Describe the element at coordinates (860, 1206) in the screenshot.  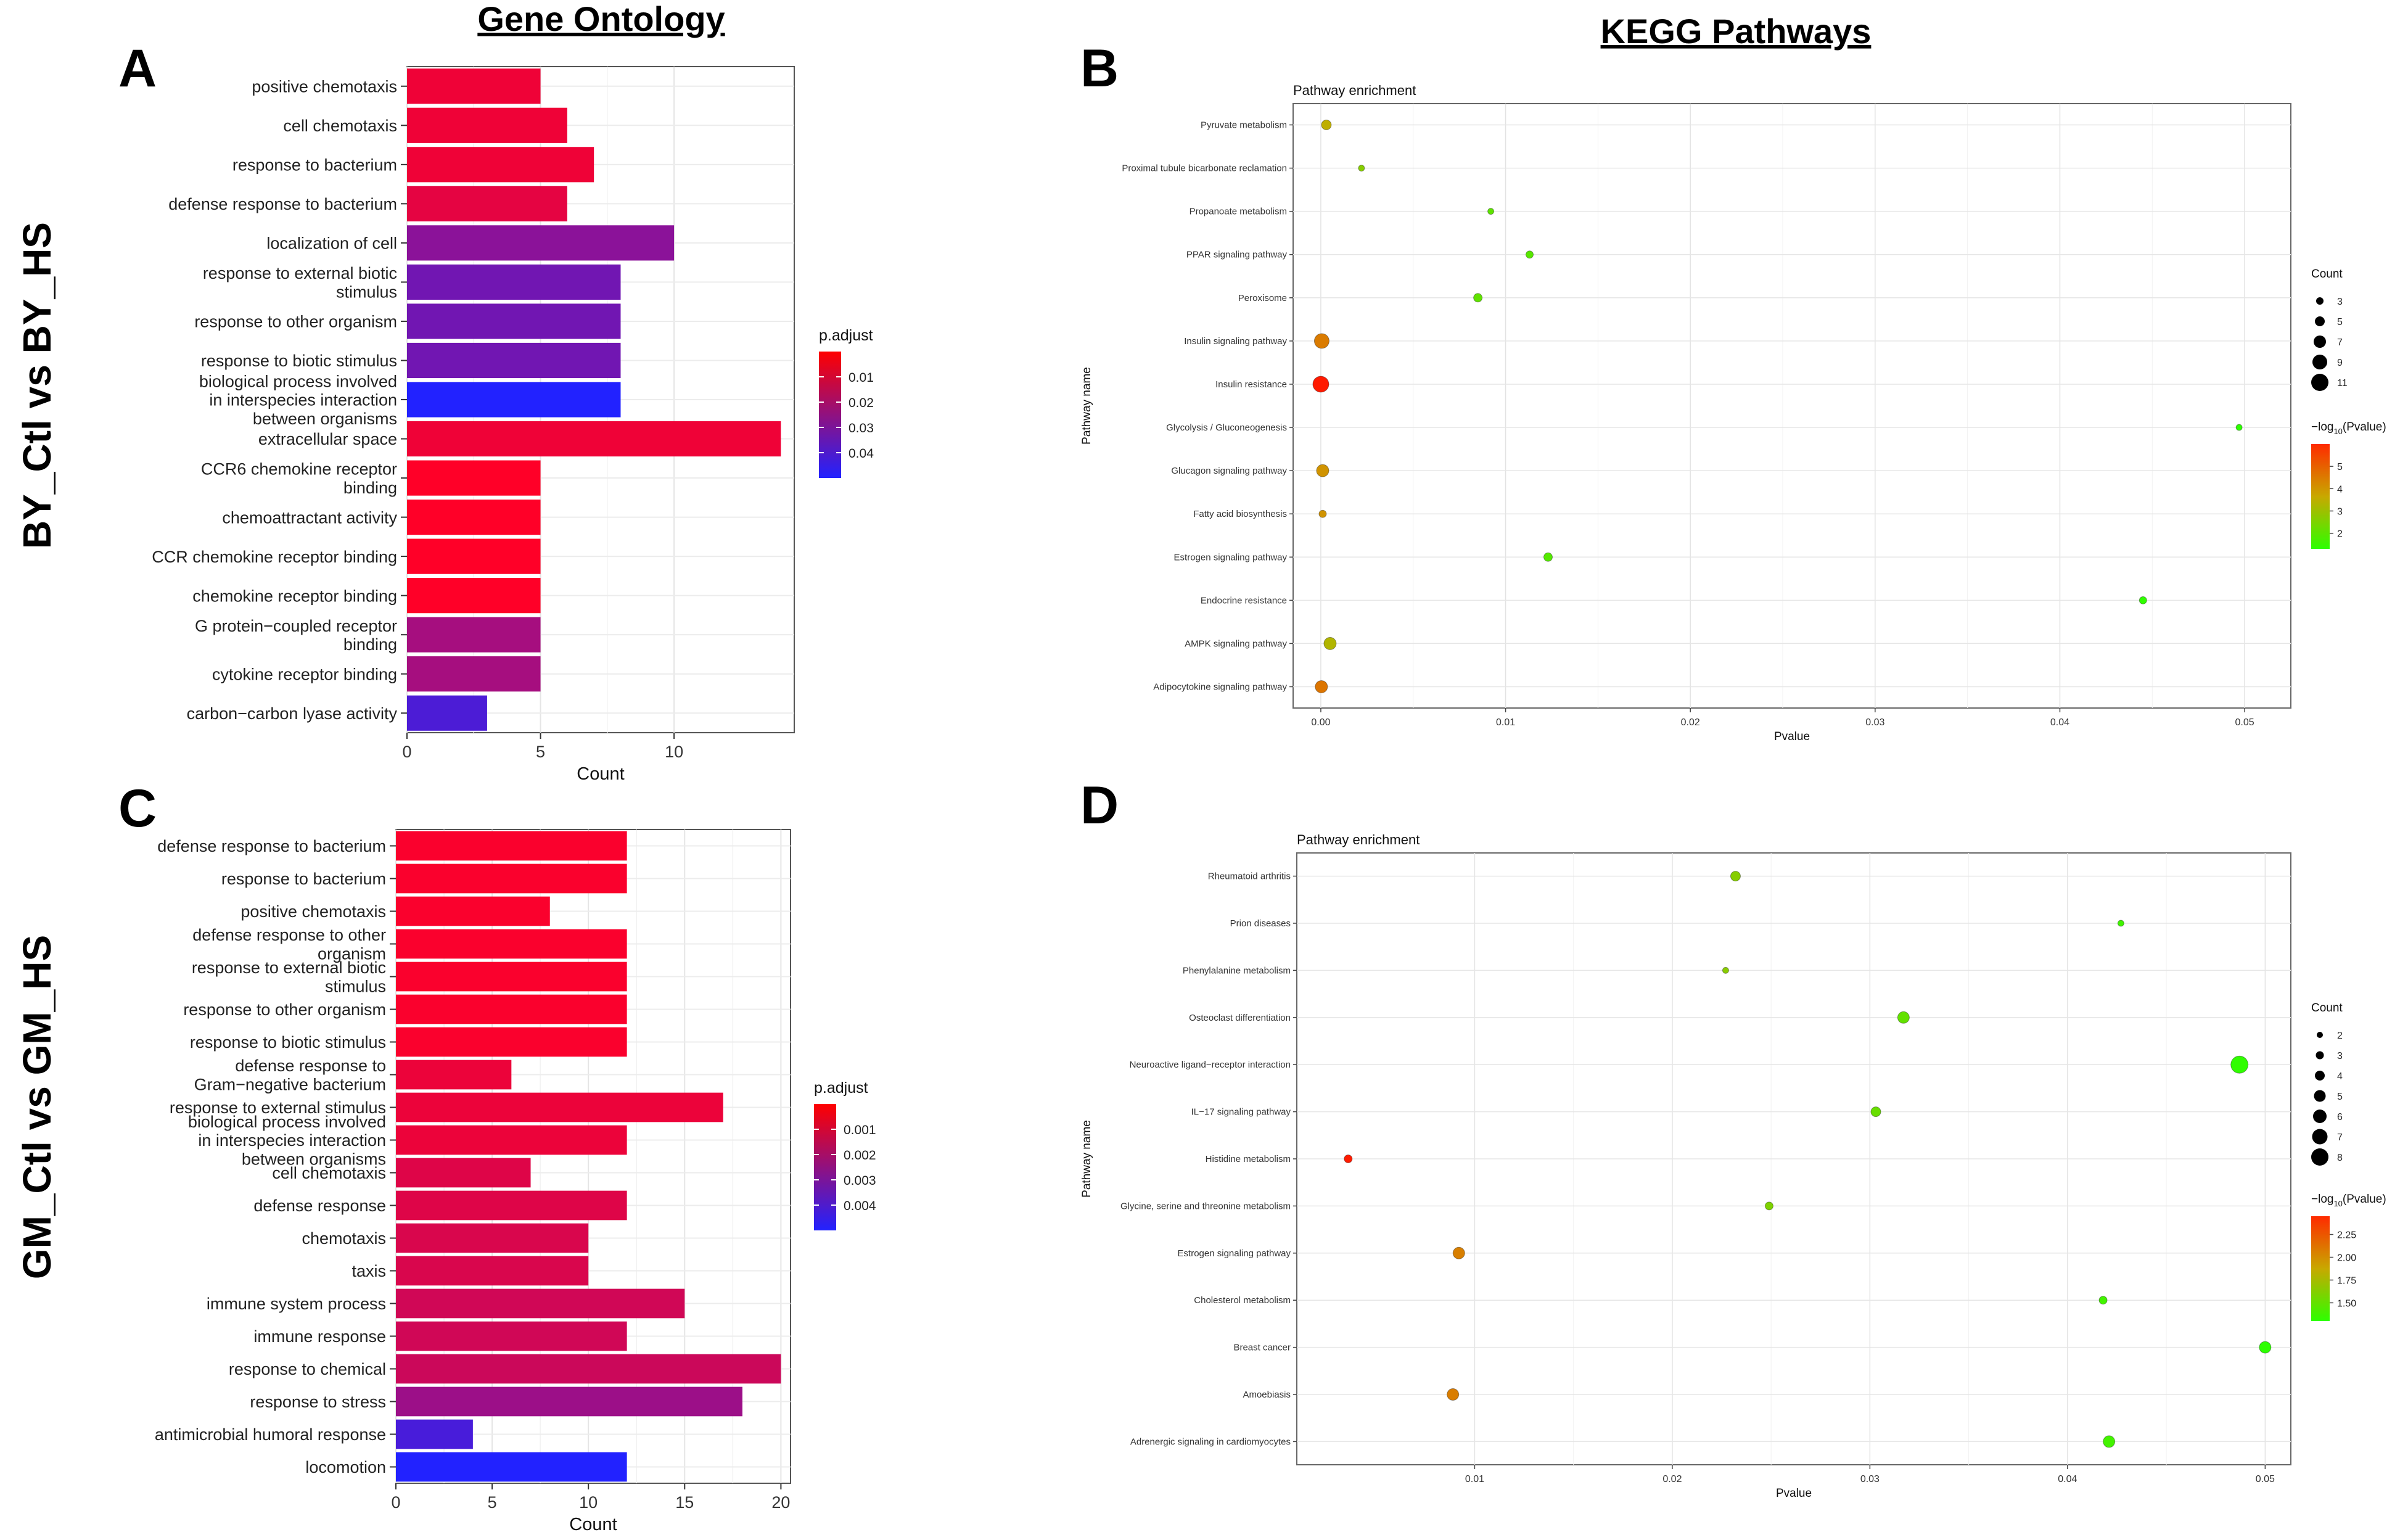
I see `legend-tick-label: 0.004` at that location.